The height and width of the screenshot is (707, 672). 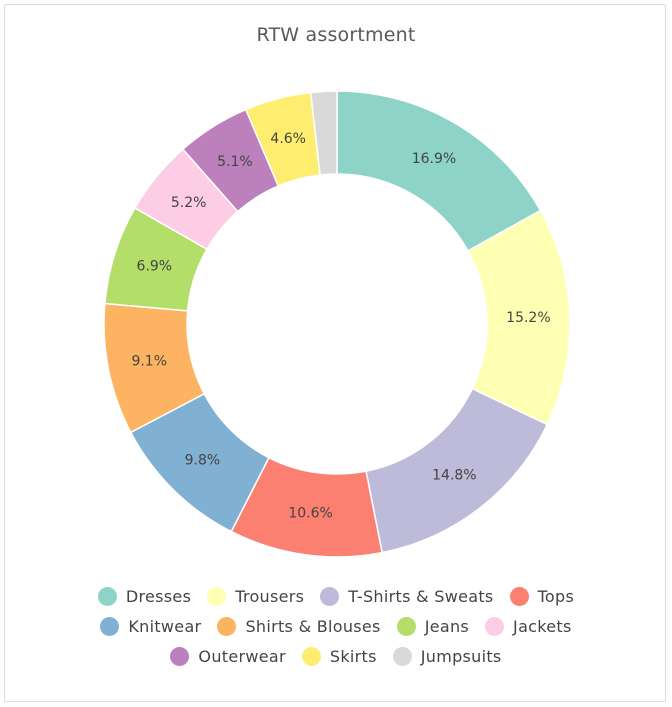 I want to click on slice-jumpsuits, so click(x=323, y=133).